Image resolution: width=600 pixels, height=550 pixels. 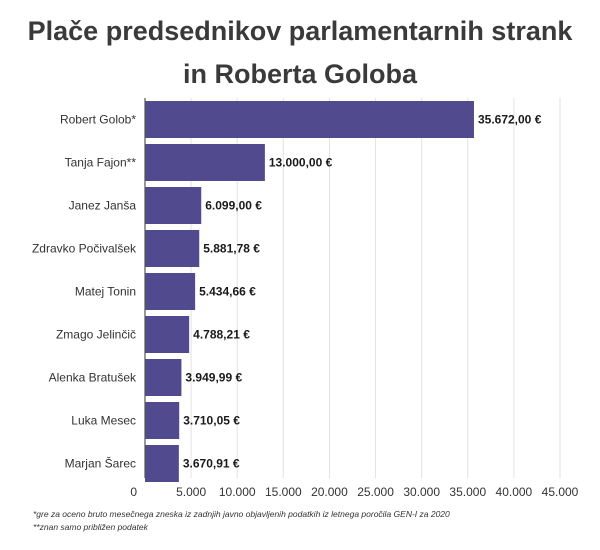 I want to click on value-label: 13.000,00 €, so click(x=301, y=163).